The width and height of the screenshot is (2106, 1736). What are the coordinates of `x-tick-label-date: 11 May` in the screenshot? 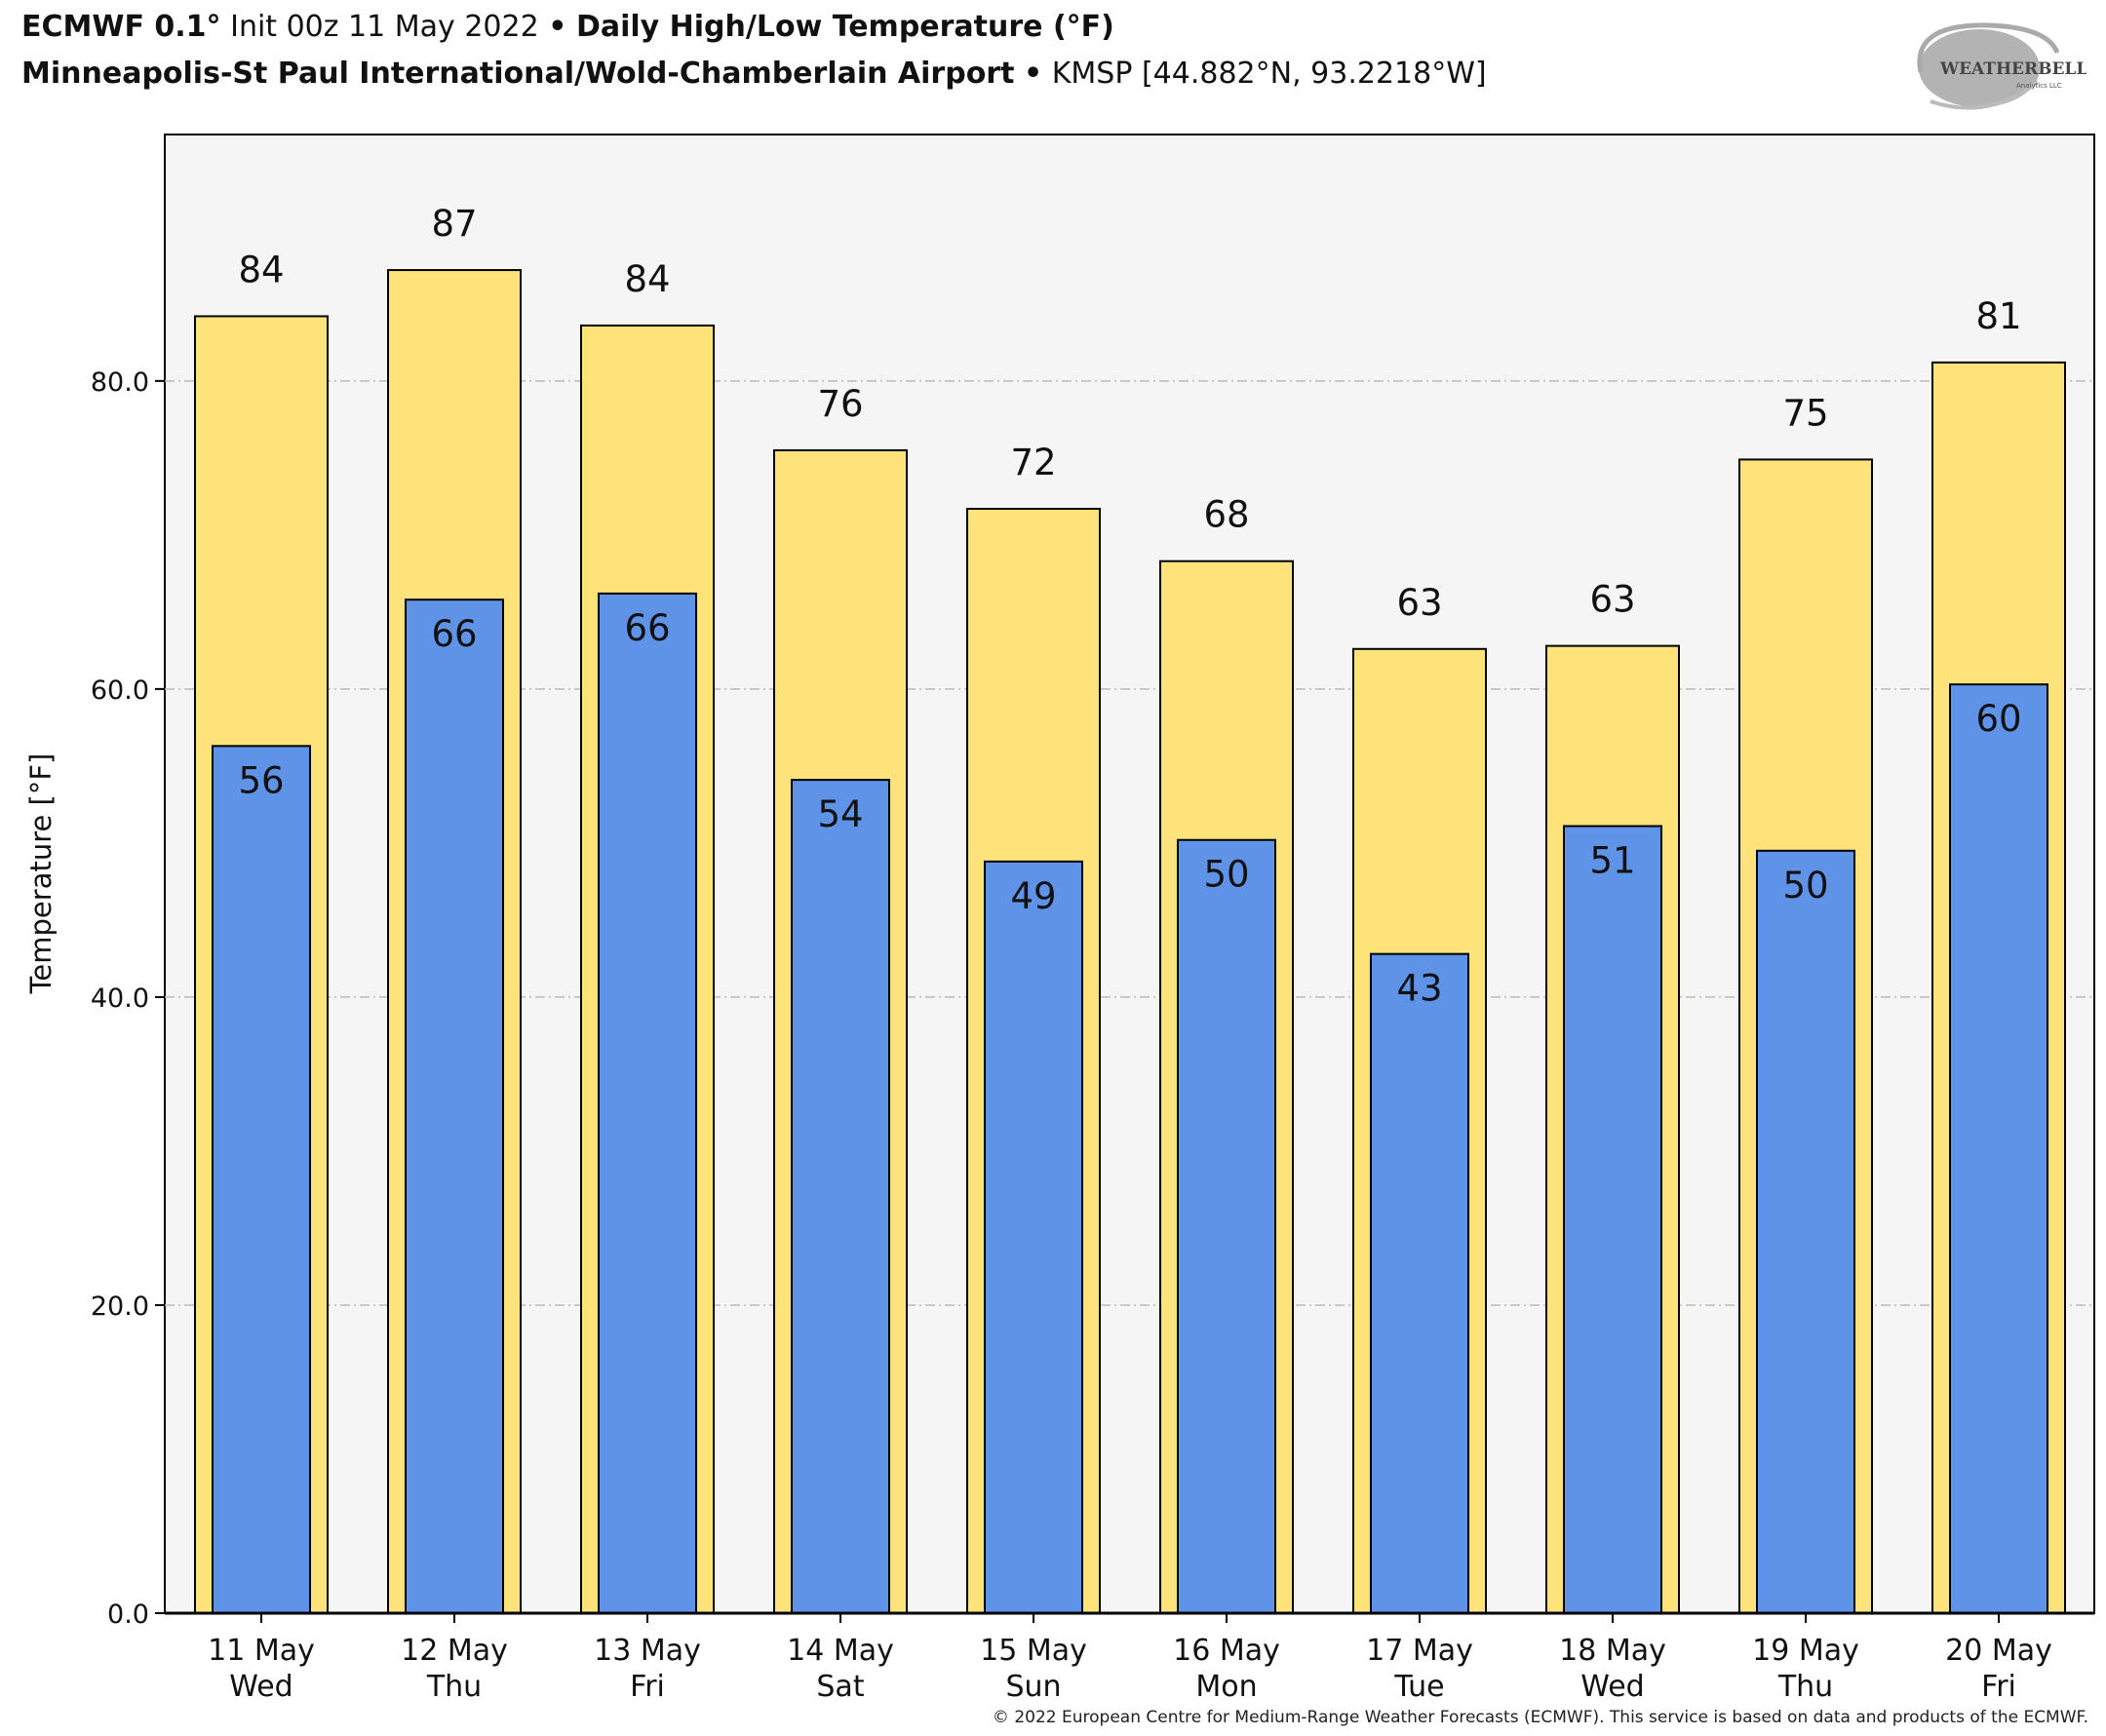 It's located at (261, 1651).